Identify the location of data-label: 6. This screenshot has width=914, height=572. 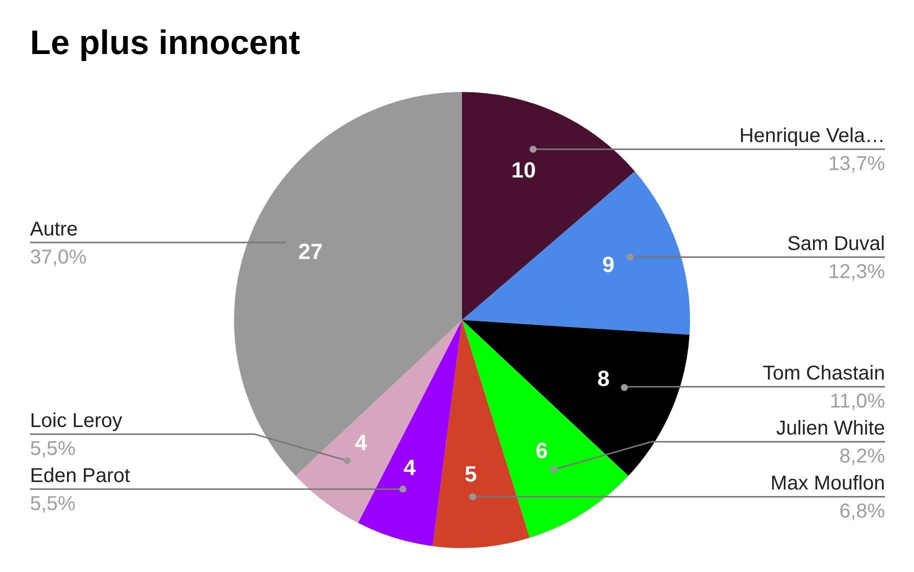
(542, 450).